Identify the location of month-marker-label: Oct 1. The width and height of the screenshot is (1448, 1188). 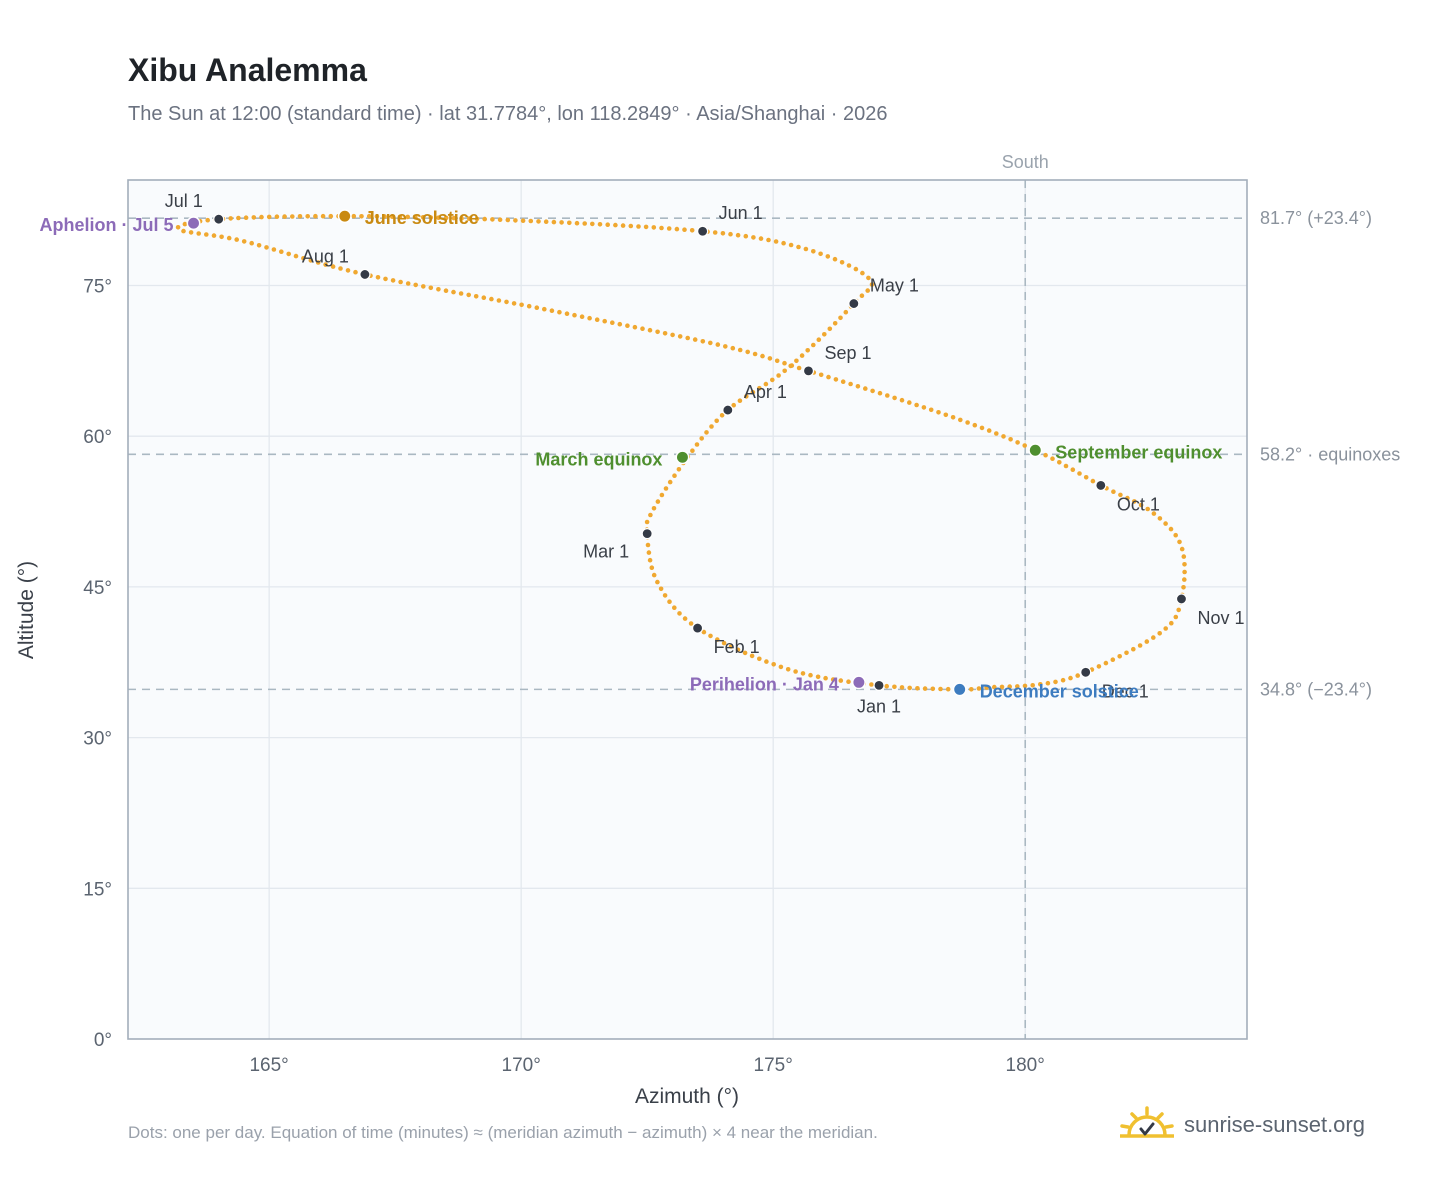
(1138, 504).